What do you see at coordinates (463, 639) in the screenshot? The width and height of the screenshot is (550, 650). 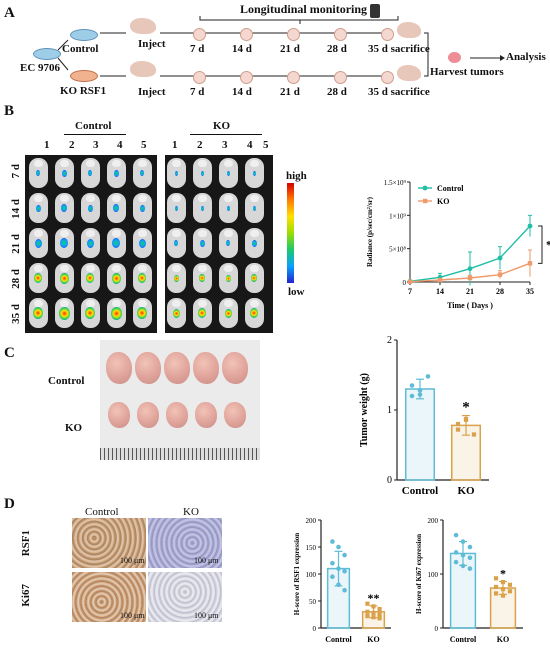 I see `x-tick-label: Control` at bounding box center [463, 639].